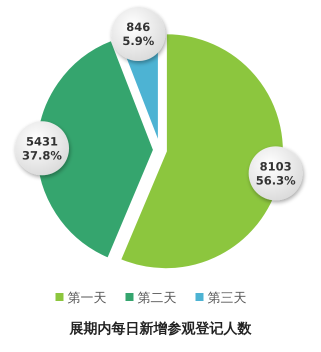 The height and width of the screenshot is (352, 321). What do you see at coordinates (42, 148) in the screenshot?
I see `data-label: 5431 37.8%` at bounding box center [42, 148].